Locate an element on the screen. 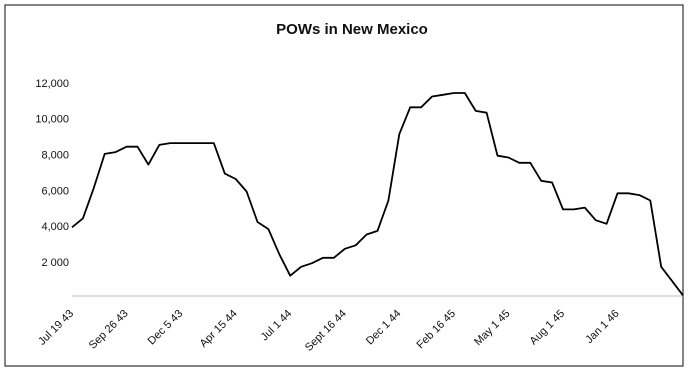 The width and height of the screenshot is (689, 372). y-tick-label: 10,000 is located at coordinates (52, 120).